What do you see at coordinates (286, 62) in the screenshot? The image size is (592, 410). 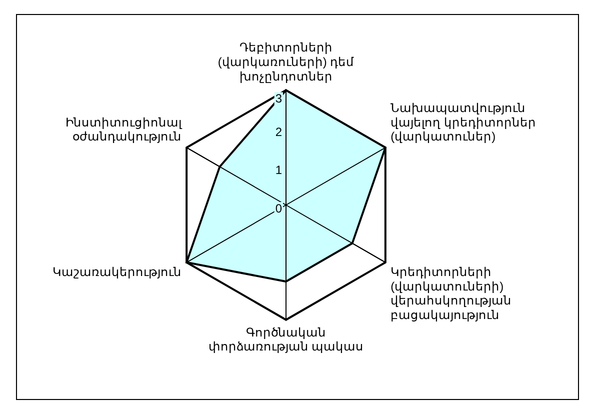 I see `spoke-label: Դեբիտորների (վարկառուների) դեմ խոչընդոտներ` at bounding box center [286, 62].